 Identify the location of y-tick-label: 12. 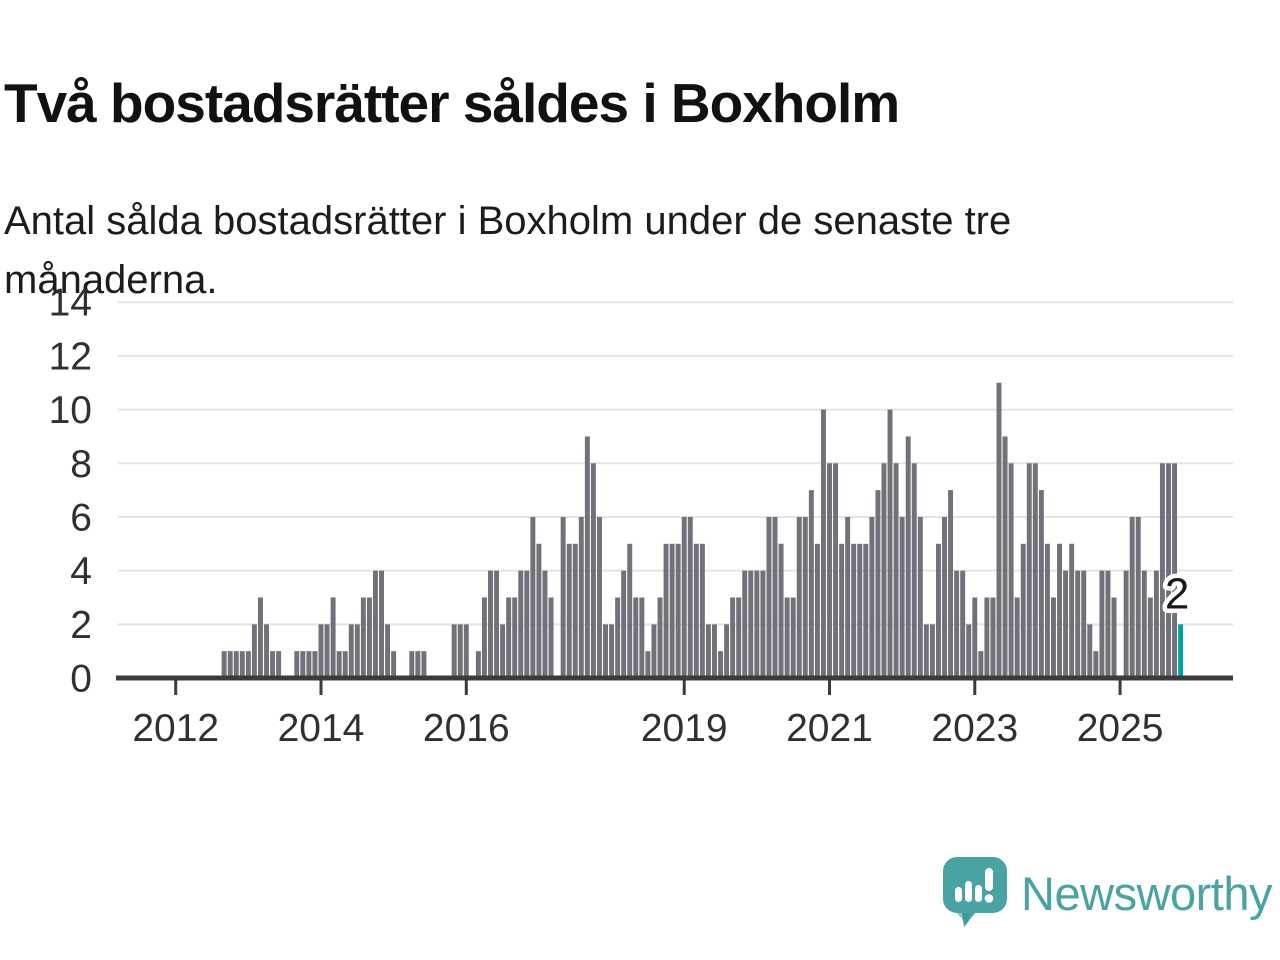
(70, 356).